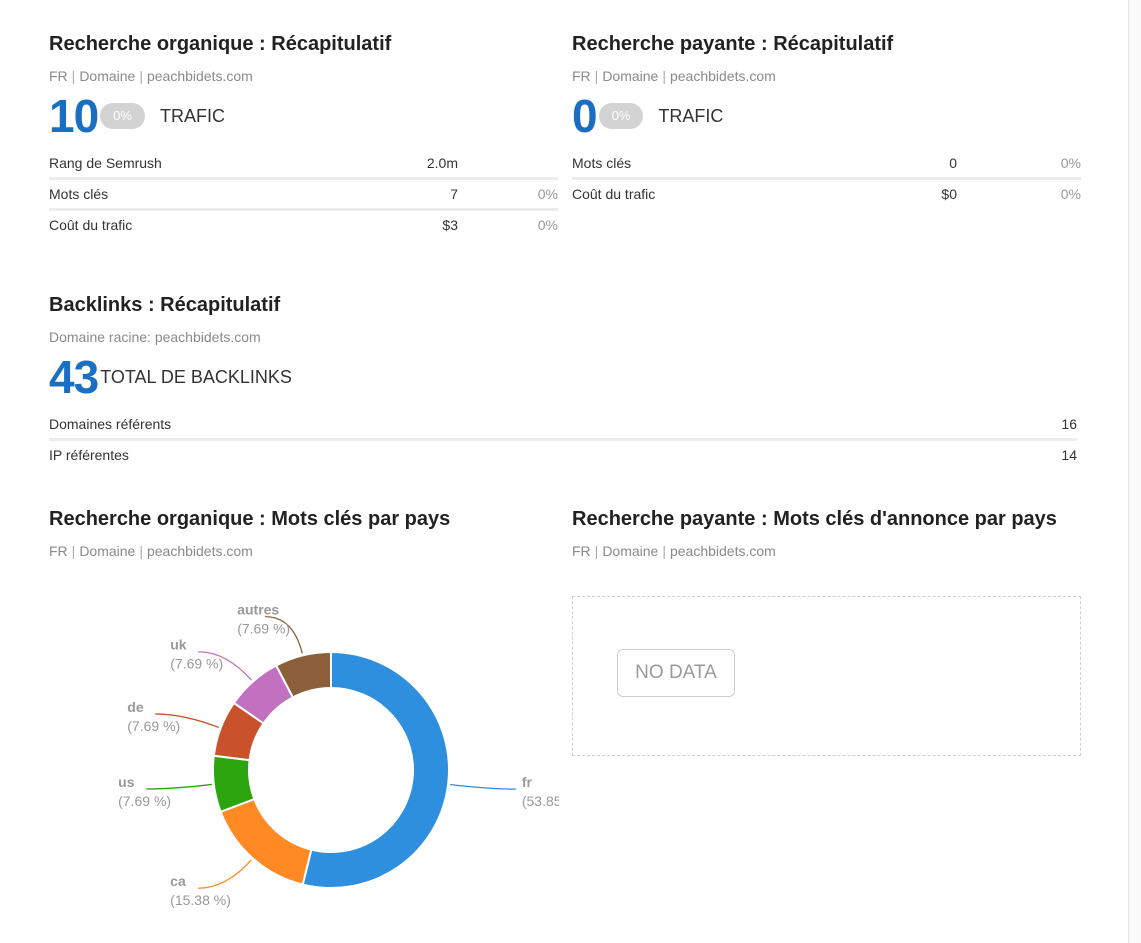  What do you see at coordinates (220, 44) in the screenshot?
I see `organic-summary-title: Recherche organique : Récapitulatif` at bounding box center [220, 44].